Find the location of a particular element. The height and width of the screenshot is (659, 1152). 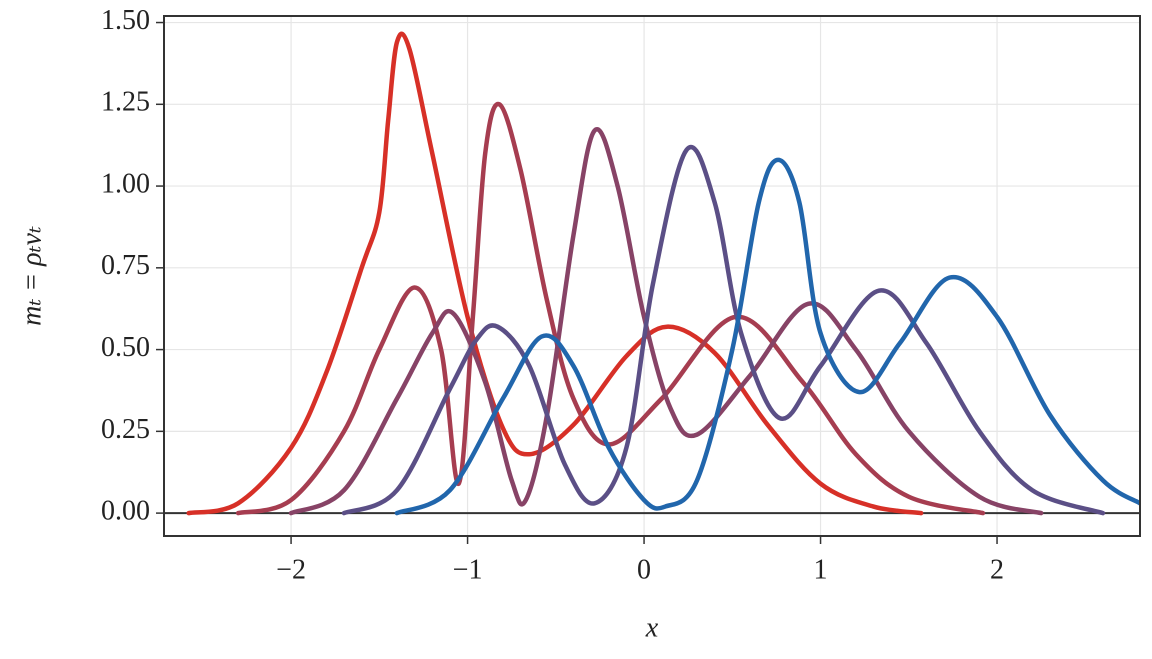

x-tick-label: −2 is located at coordinates (291, 569).